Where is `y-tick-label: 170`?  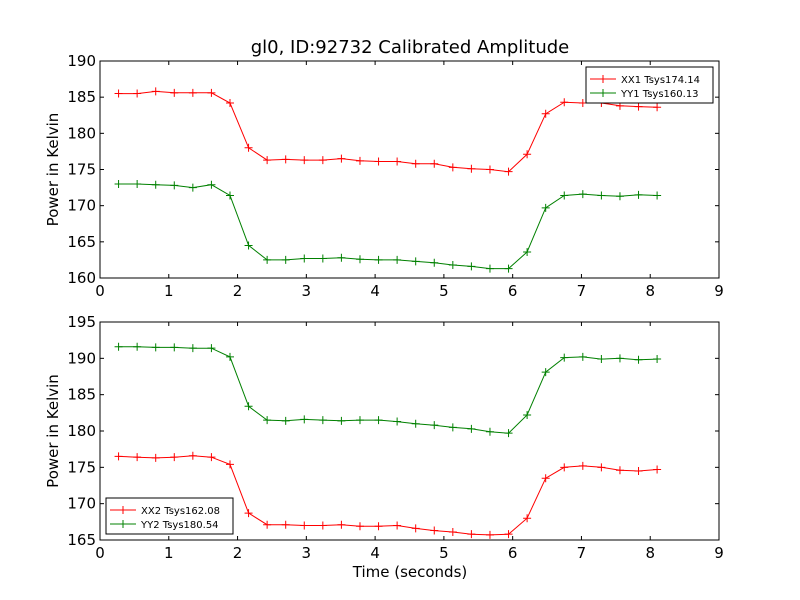 y-tick-label: 170 is located at coordinates (81, 504).